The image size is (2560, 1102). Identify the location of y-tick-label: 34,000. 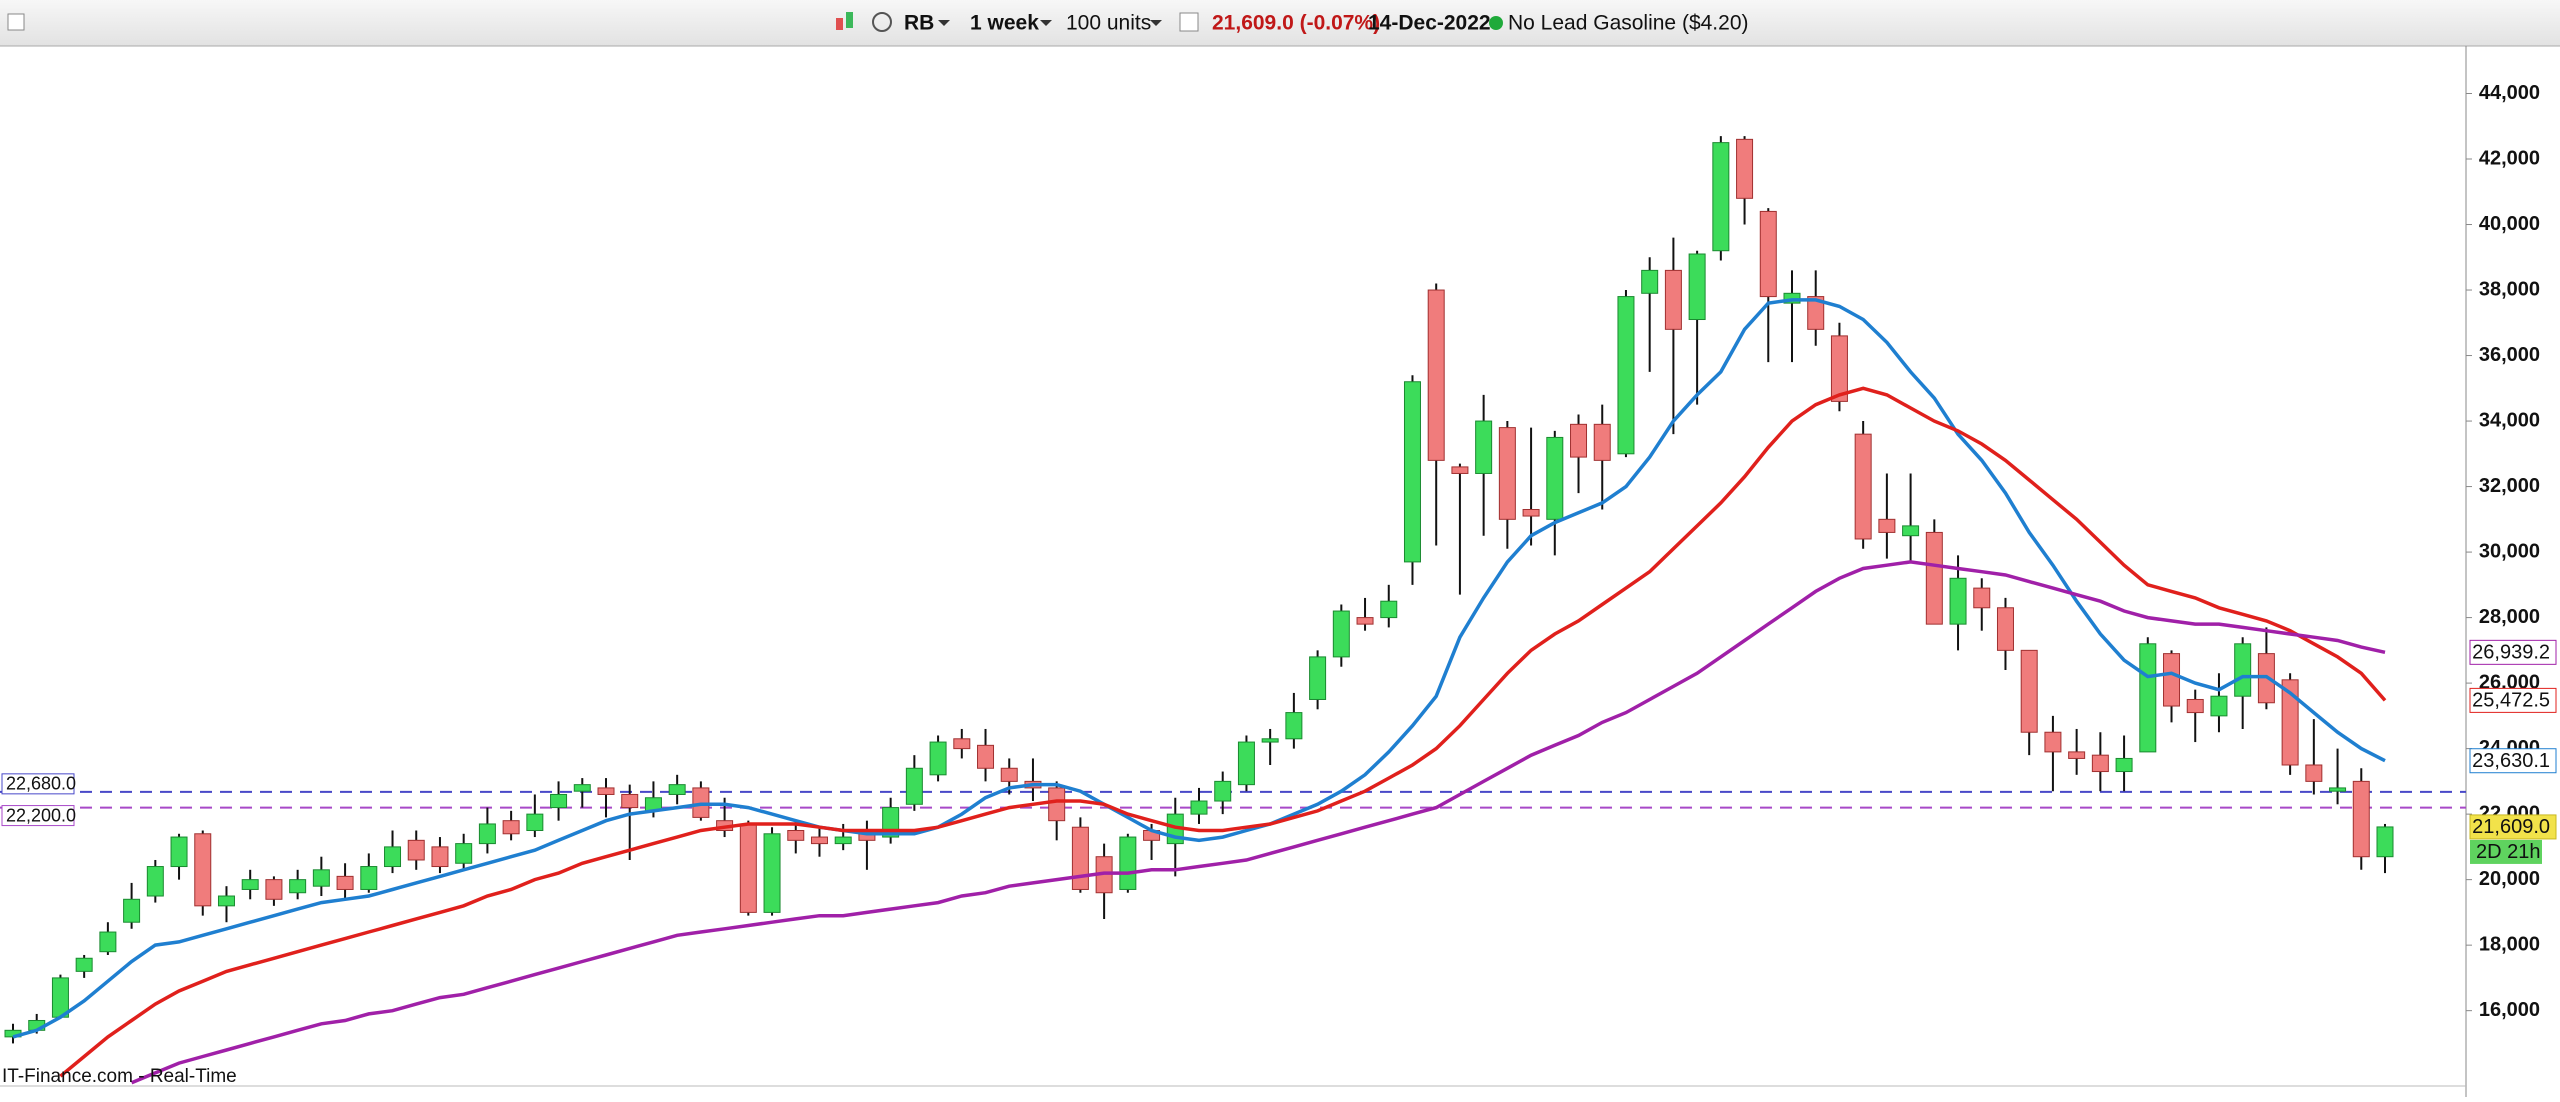
(2509, 420).